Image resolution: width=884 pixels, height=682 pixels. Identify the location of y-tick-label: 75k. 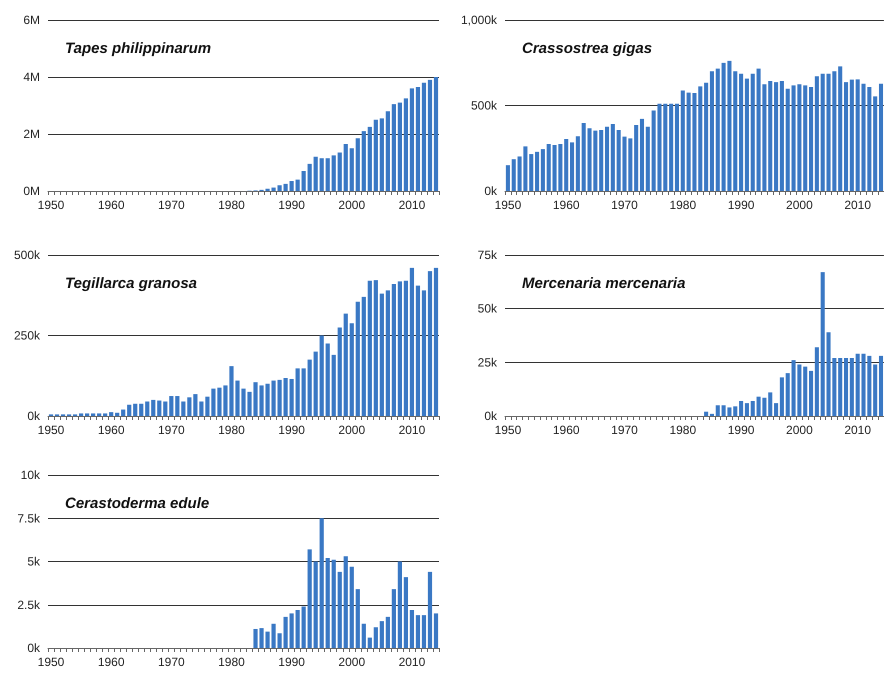
(488, 255).